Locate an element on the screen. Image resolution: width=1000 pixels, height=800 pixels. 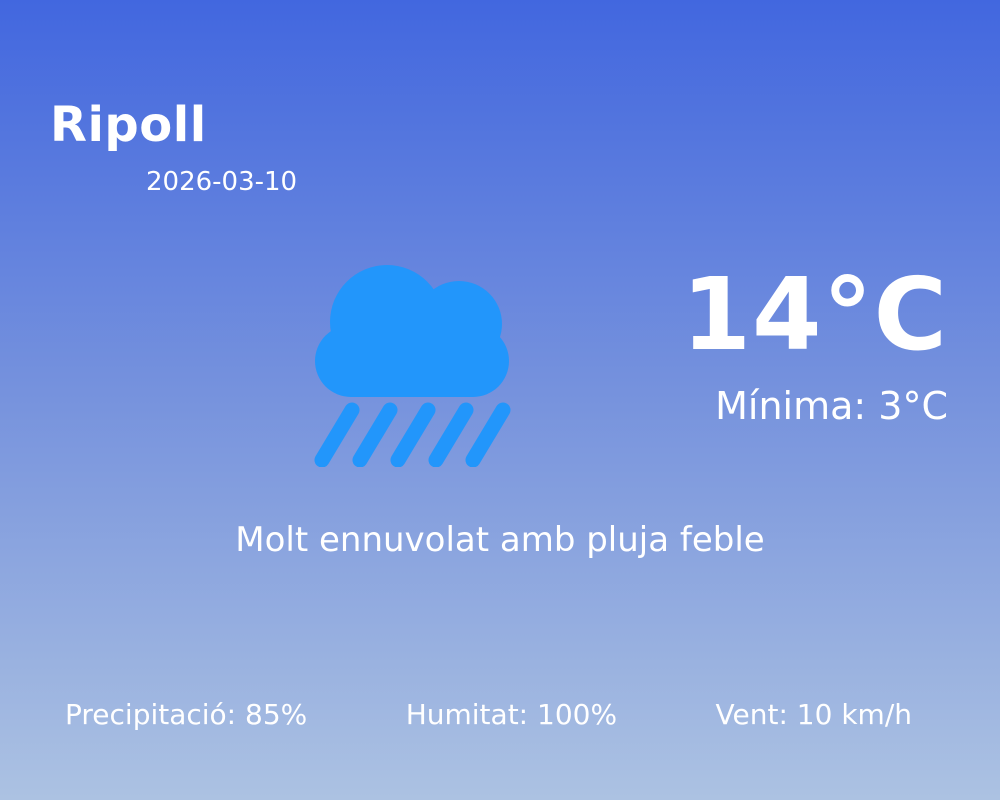
minimum-temperature: Mínima: 3°C is located at coordinates (814, 406).